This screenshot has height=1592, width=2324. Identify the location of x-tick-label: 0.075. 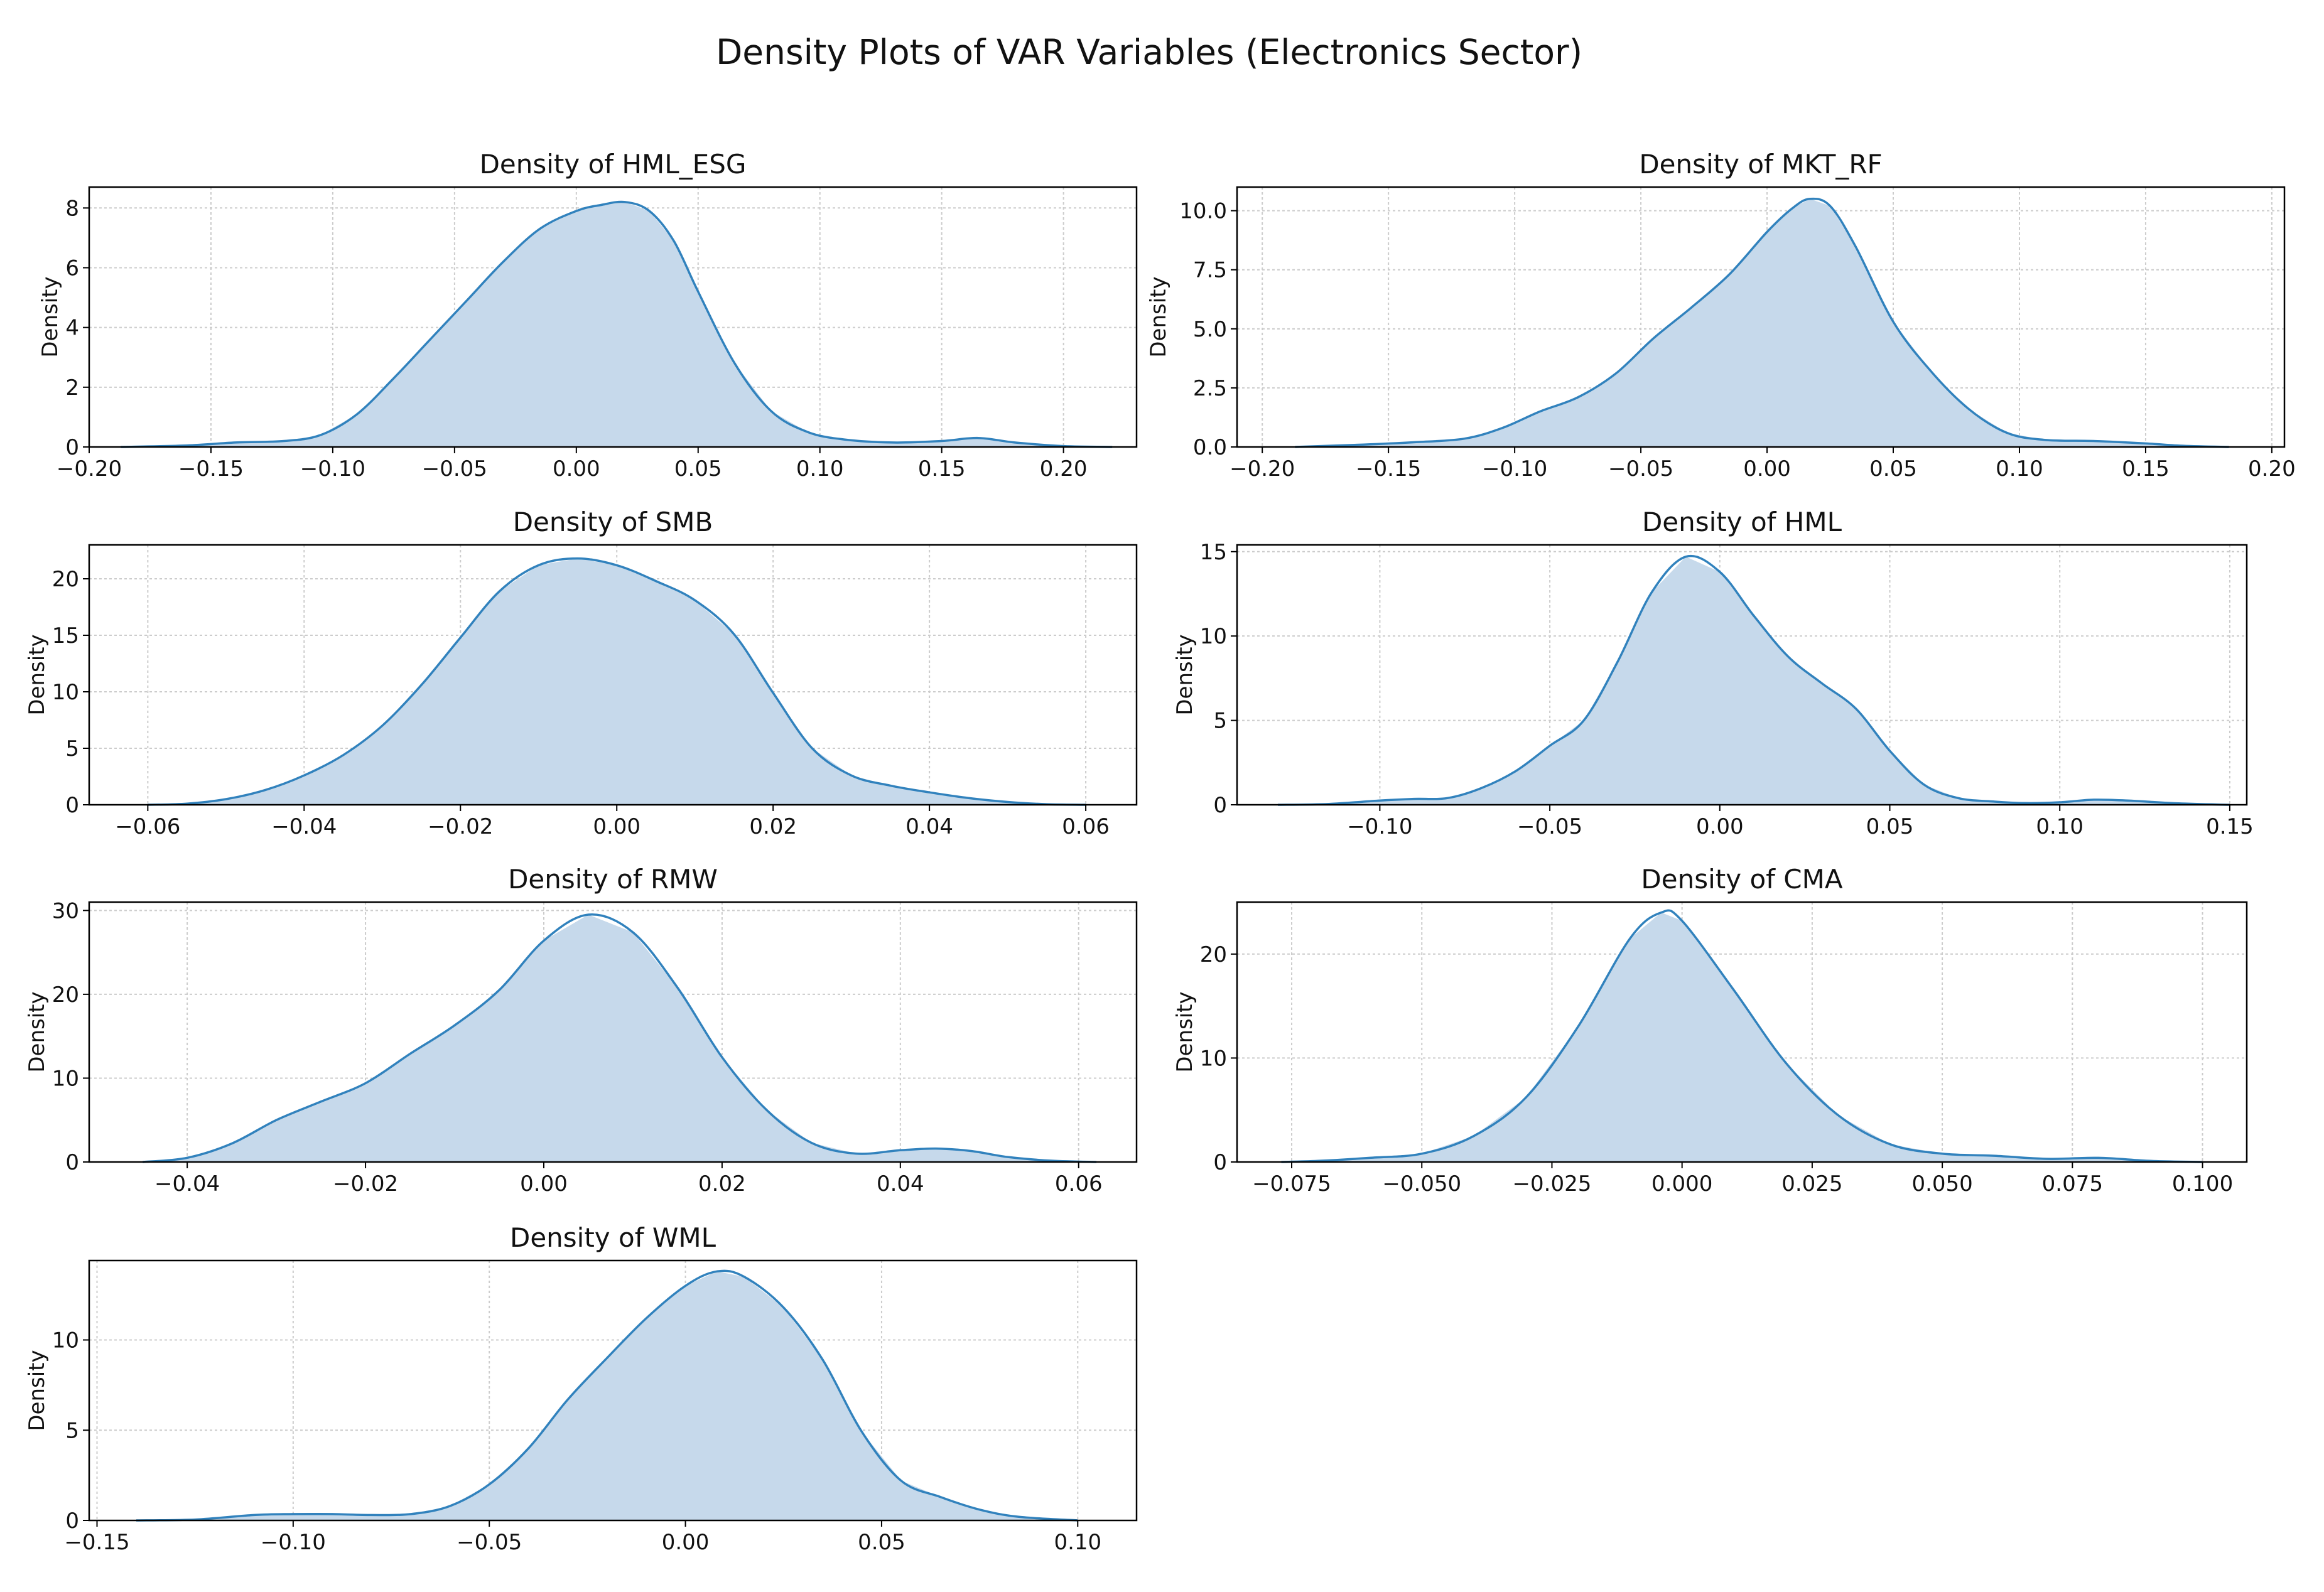
(2072, 1184).